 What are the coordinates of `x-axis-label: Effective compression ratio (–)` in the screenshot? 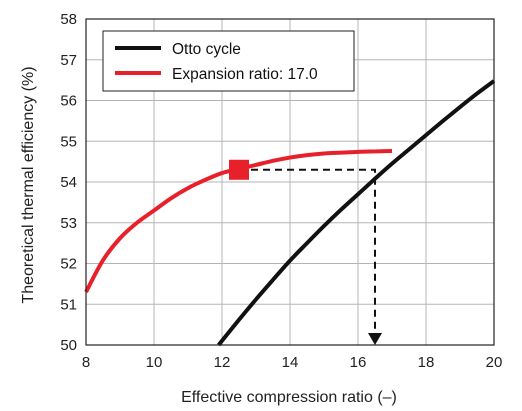 It's located at (289, 397).